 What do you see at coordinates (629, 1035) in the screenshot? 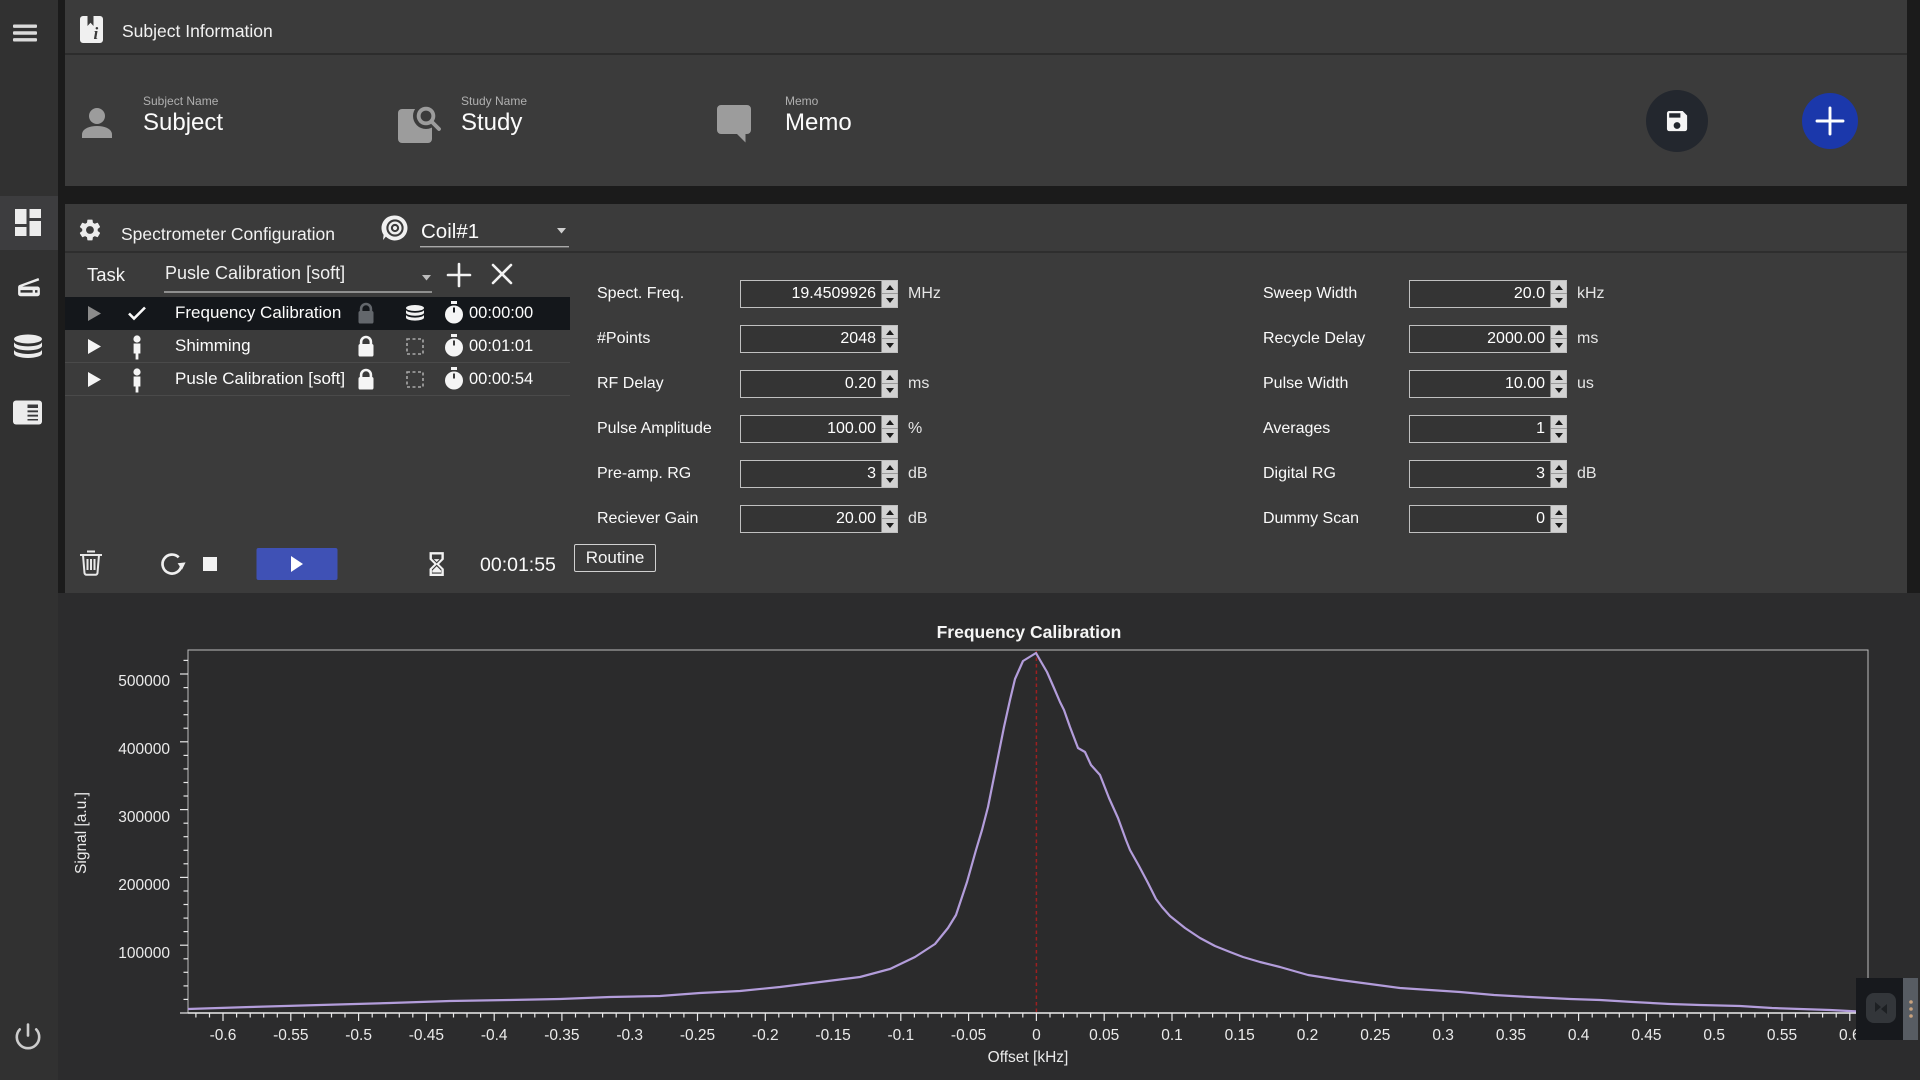
I see `svg-text: -0.3` at bounding box center [629, 1035].